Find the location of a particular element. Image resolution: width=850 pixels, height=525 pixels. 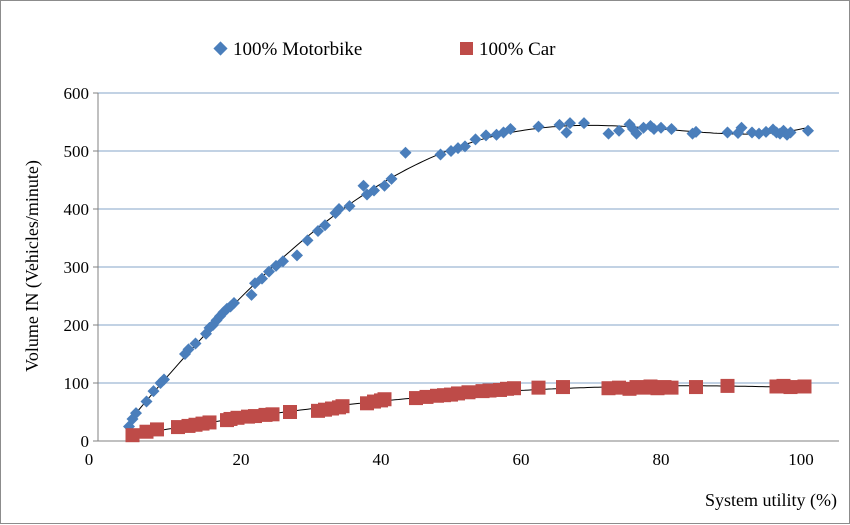

x-tick-label-0: 0 is located at coordinates (89, 459).